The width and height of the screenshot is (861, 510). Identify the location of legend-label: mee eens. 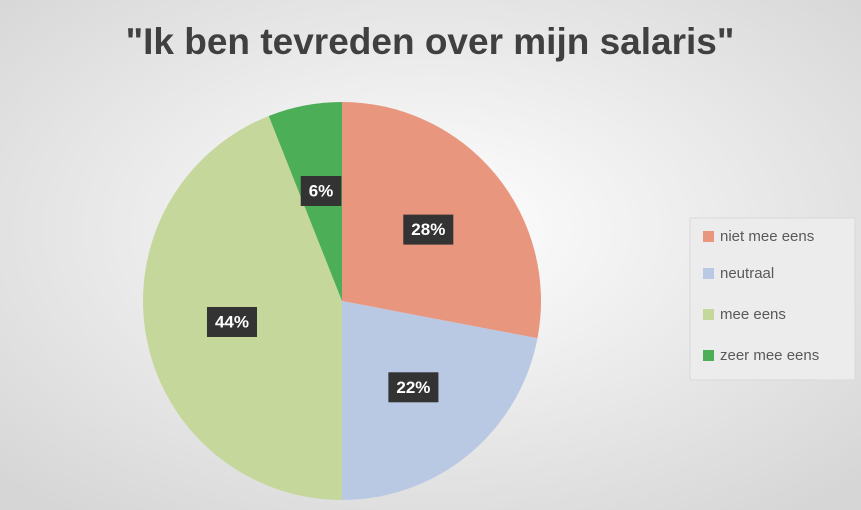
(753, 314).